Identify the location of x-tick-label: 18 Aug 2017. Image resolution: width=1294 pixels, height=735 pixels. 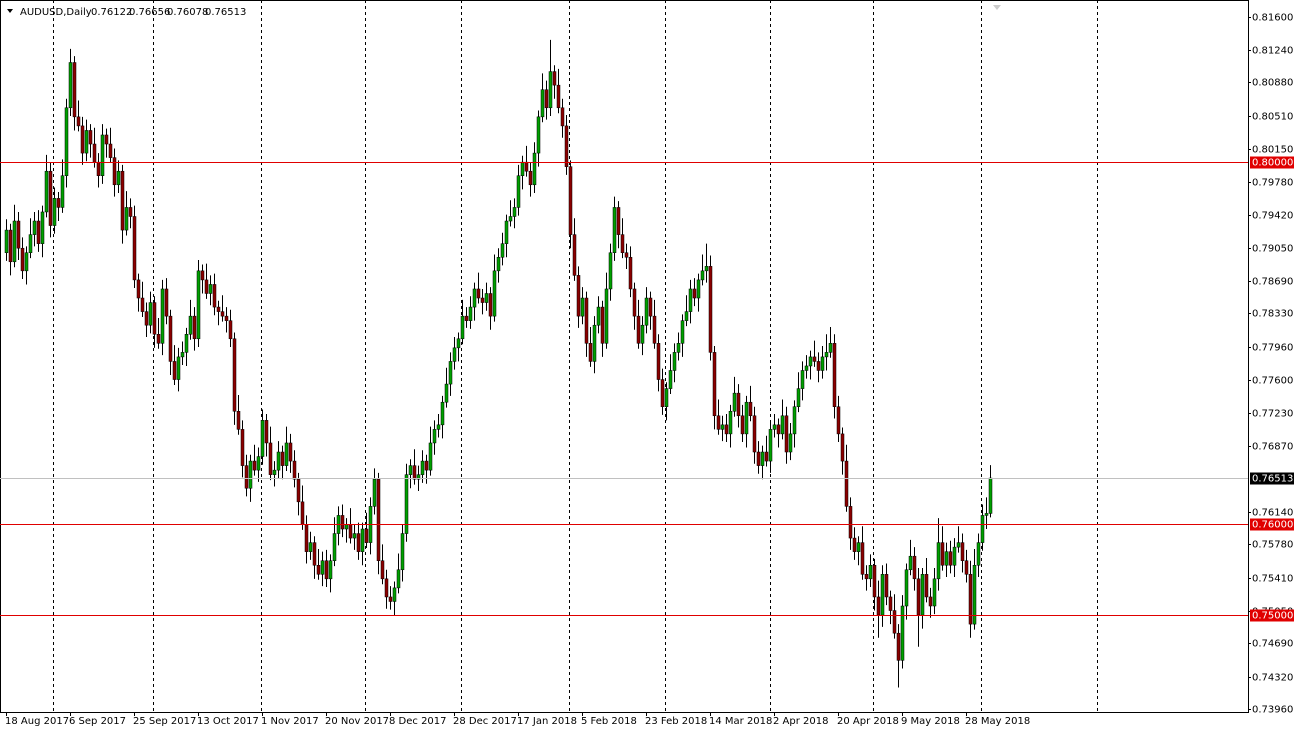
(37, 721).